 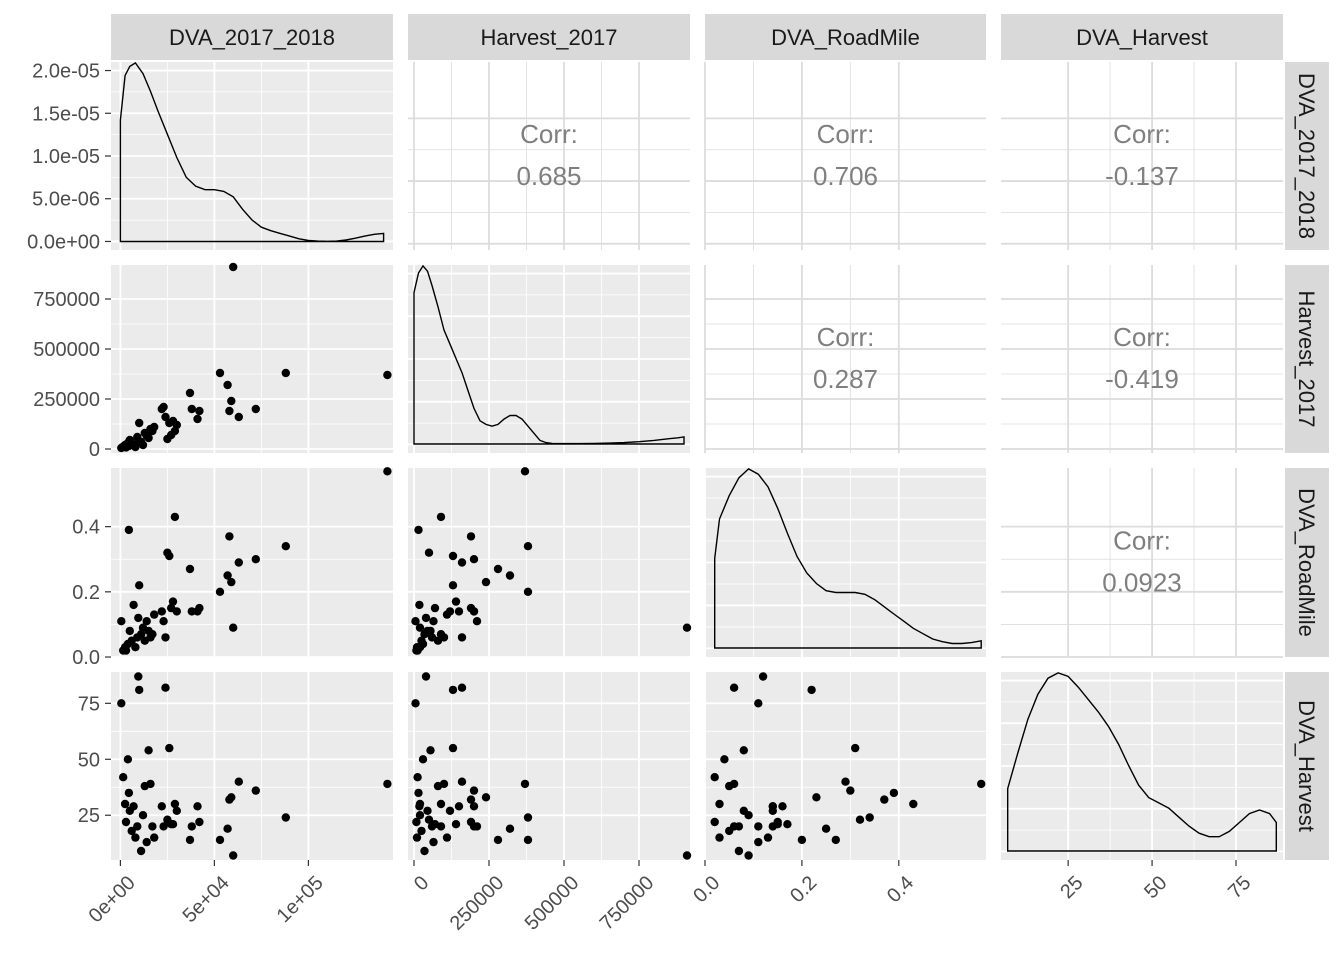 What do you see at coordinates (1307, 562) in the screenshot?
I see `strip-right-dva-roadmile: DVA_RoadMile` at bounding box center [1307, 562].